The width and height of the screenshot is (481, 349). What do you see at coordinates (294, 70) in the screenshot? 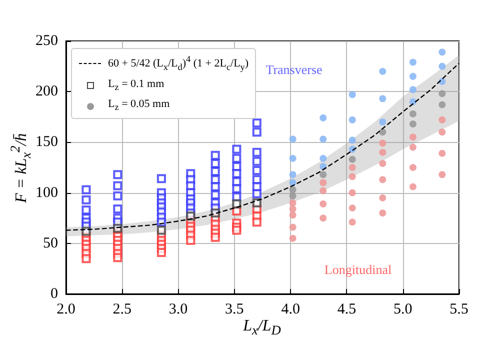
I see `annotation: Transverse` at bounding box center [294, 70].